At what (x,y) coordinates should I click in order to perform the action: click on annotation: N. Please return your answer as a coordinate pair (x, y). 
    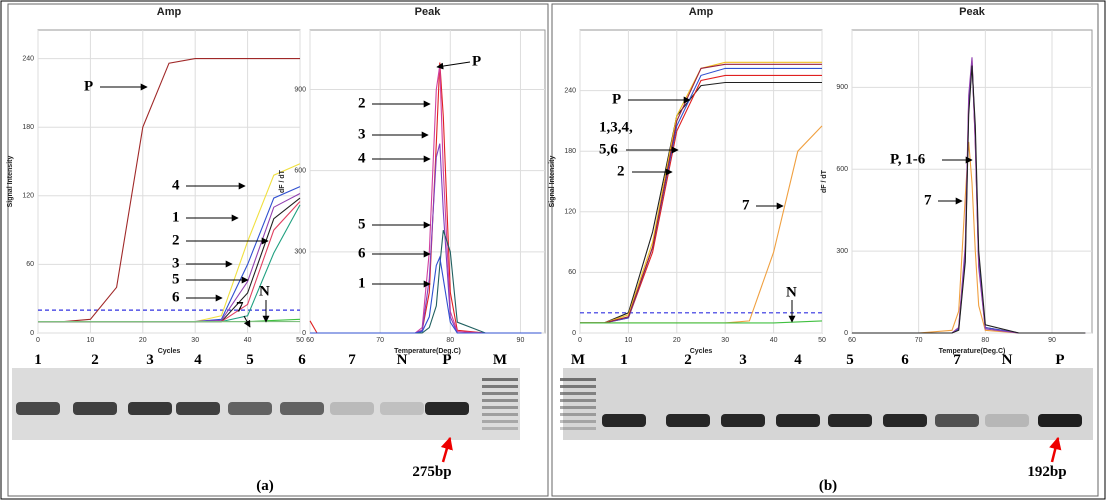
    Looking at the image, I should click on (791, 292).